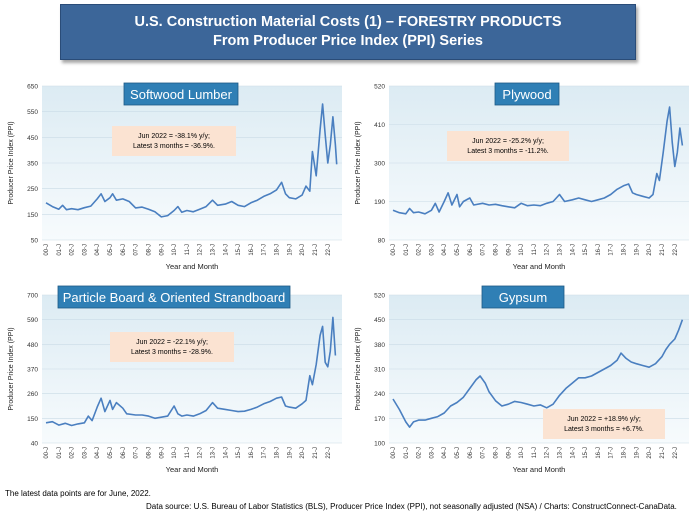 Image resolution: width=694 pixels, height=516 pixels. I want to click on x-tick-label: 02-J, so click(420, 250).